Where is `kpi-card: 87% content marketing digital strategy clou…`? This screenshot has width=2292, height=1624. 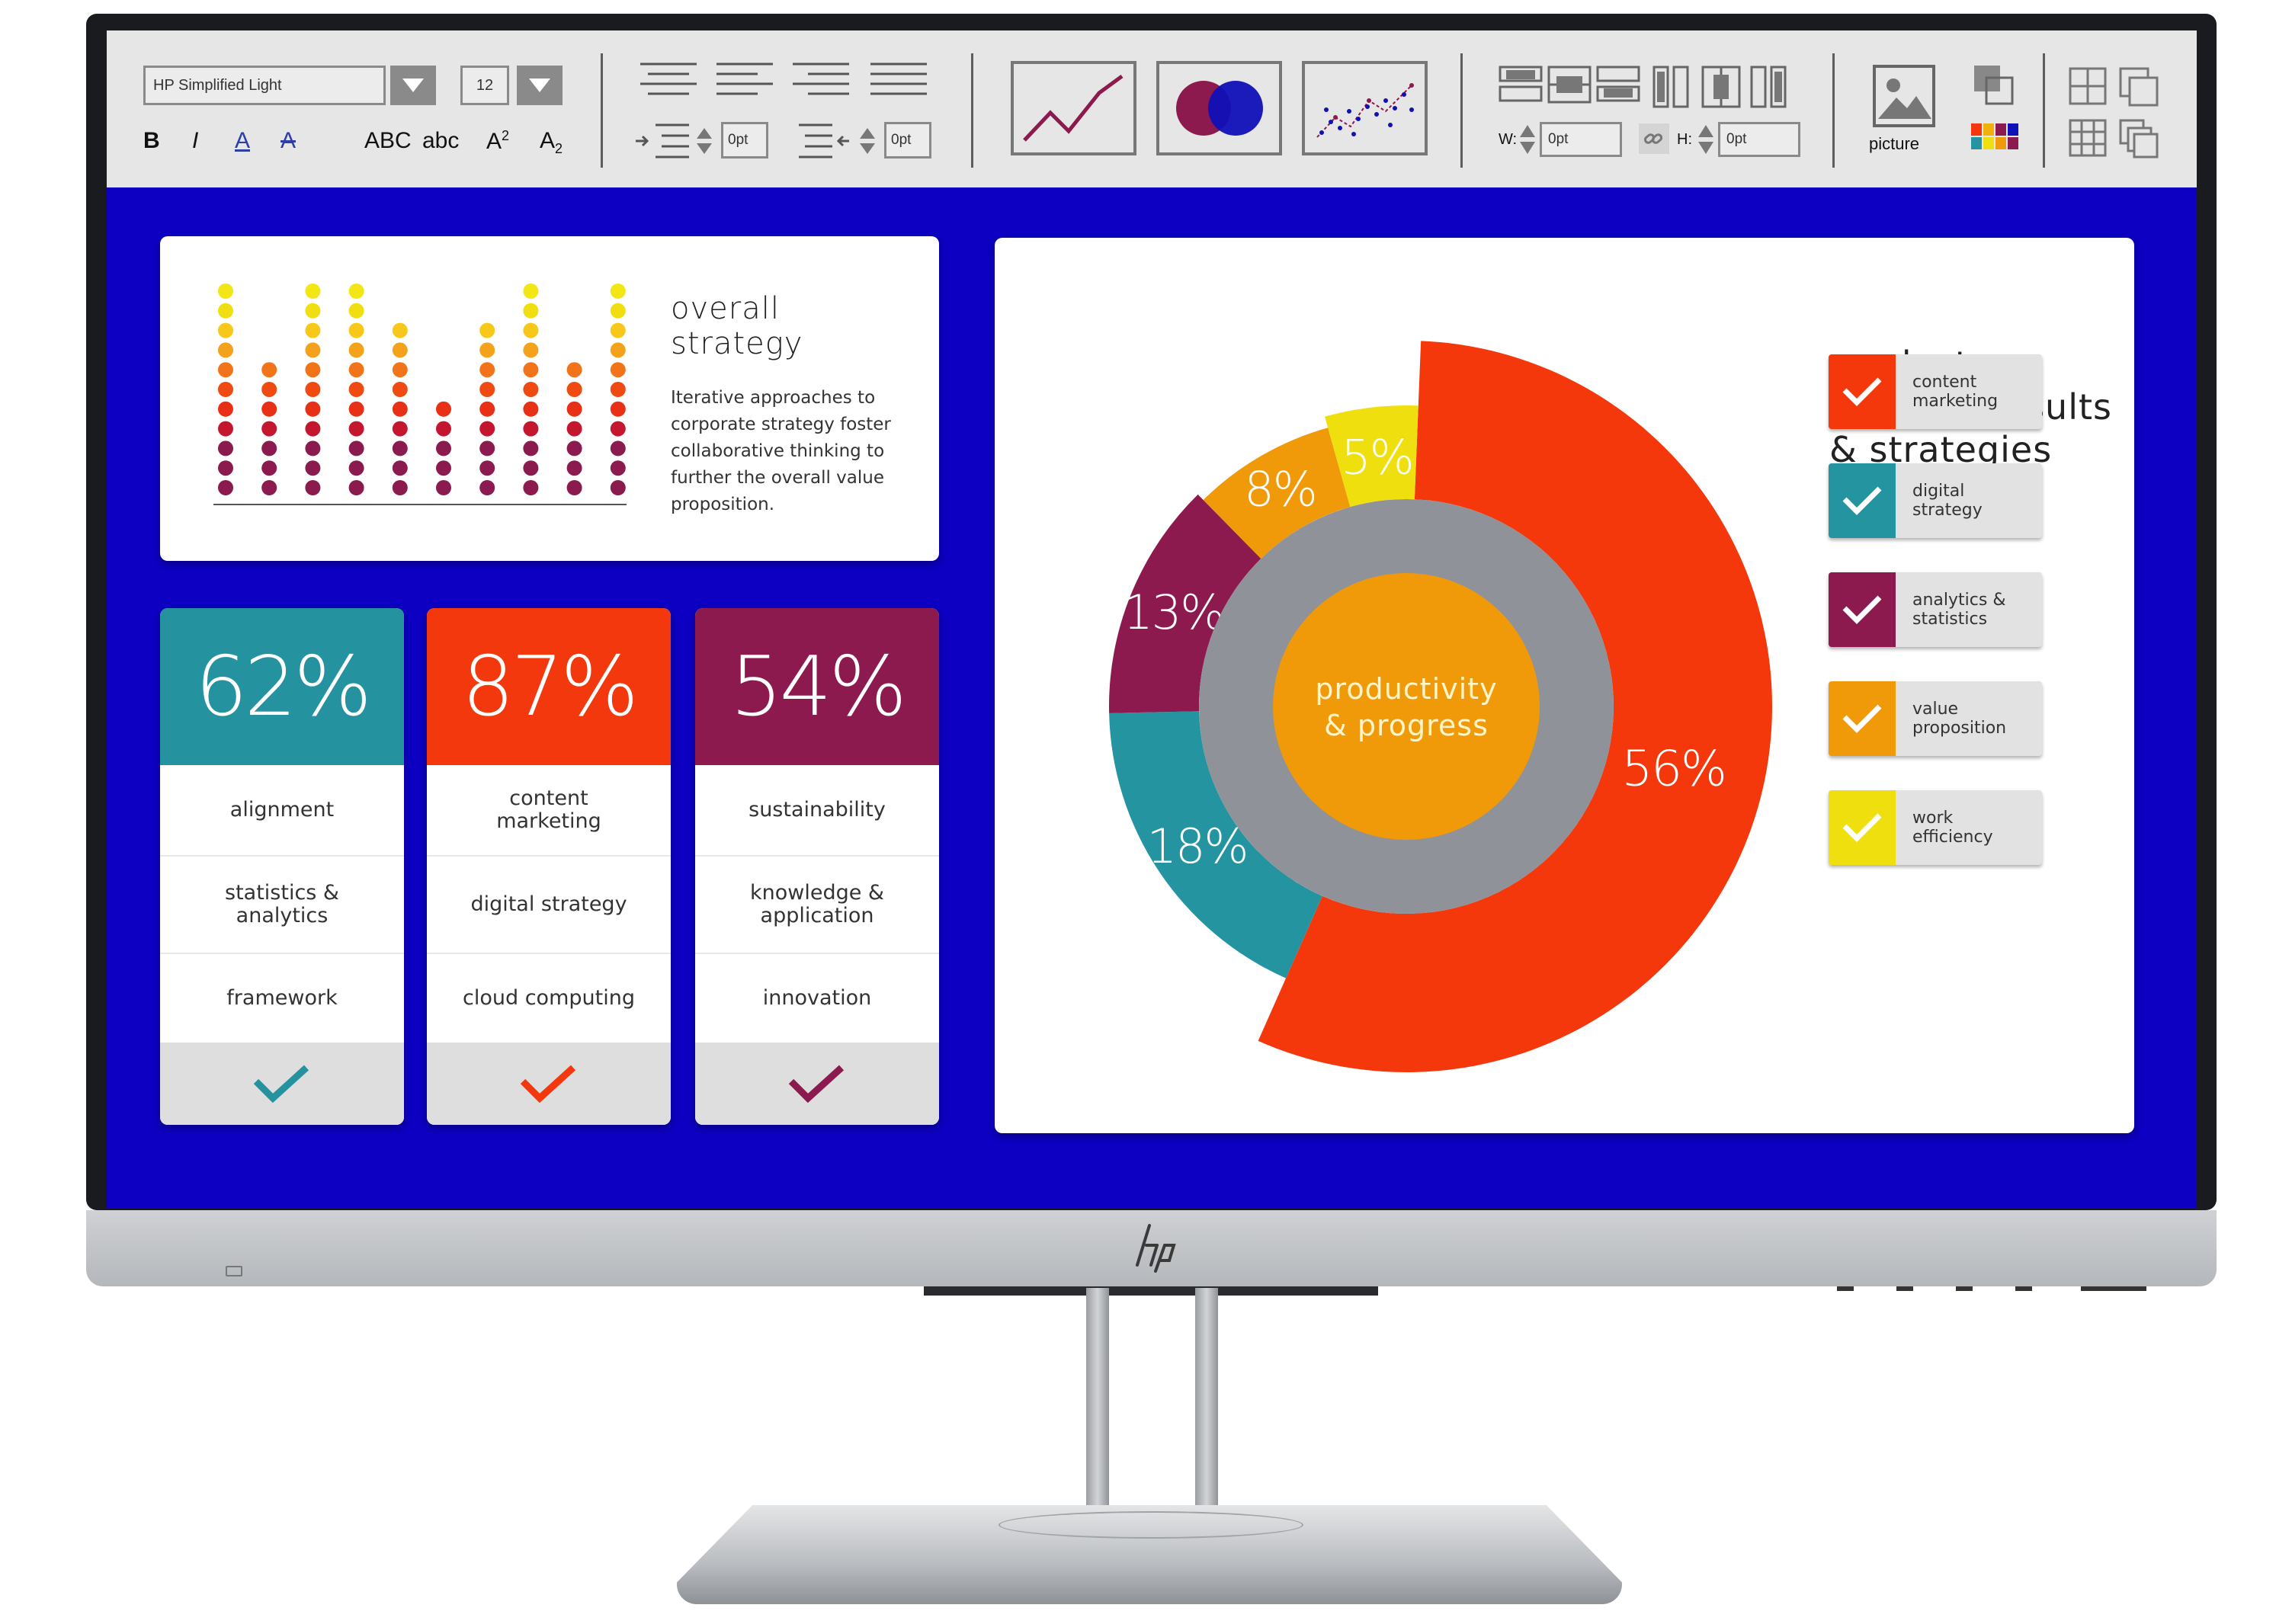
kpi-card: 87% content marketing digital strategy clou… is located at coordinates (549, 866).